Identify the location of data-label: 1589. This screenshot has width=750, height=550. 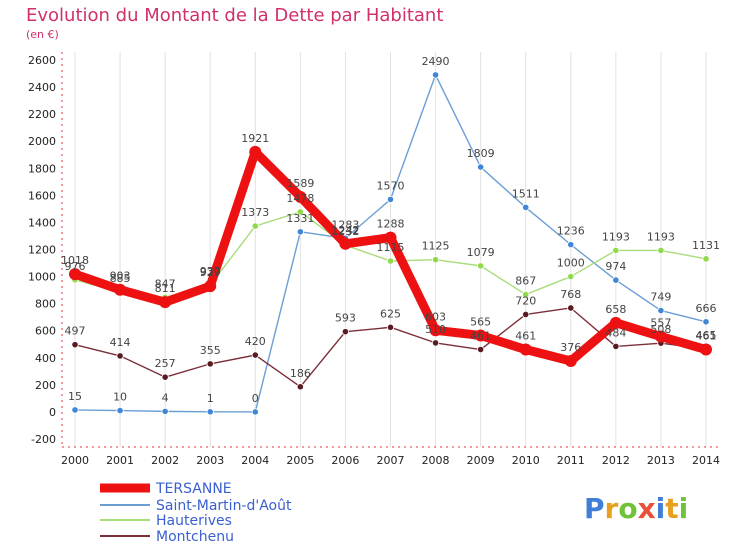
(300, 183).